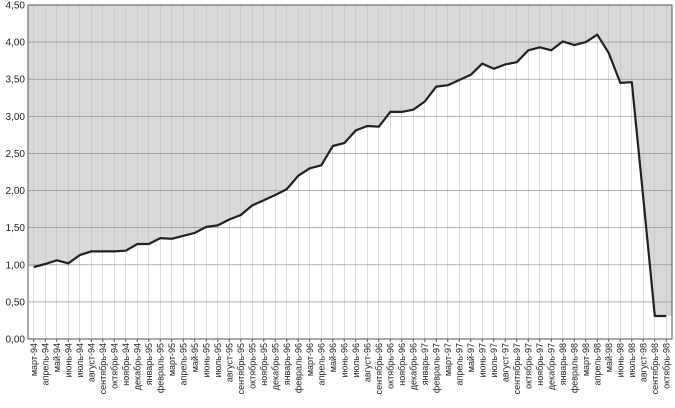  What do you see at coordinates (218, 360) in the screenshot?
I see `x-tick-label: июль-95` at bounding box center [218, 360].